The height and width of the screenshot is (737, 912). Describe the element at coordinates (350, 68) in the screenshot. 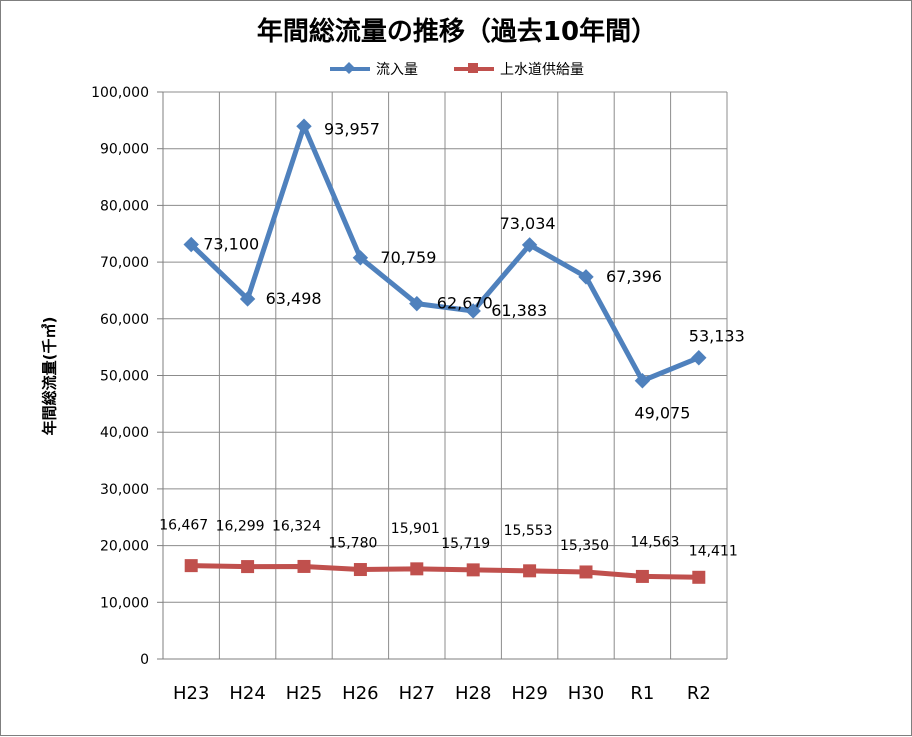

I see `legend-swatch-inflow` at that location.